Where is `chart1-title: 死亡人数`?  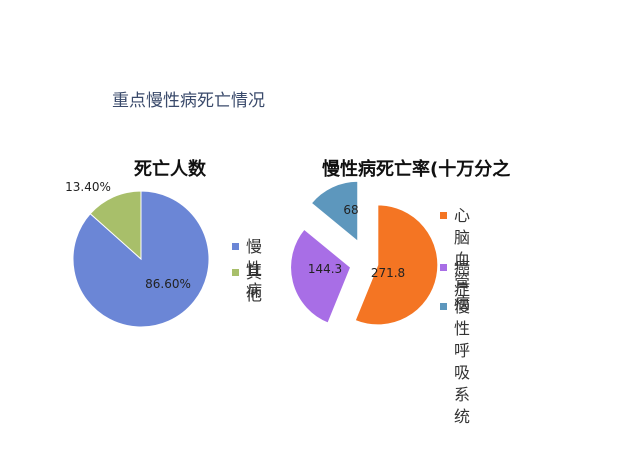 chart1-title: 死亡人数 is located at coordinates (170, 169).